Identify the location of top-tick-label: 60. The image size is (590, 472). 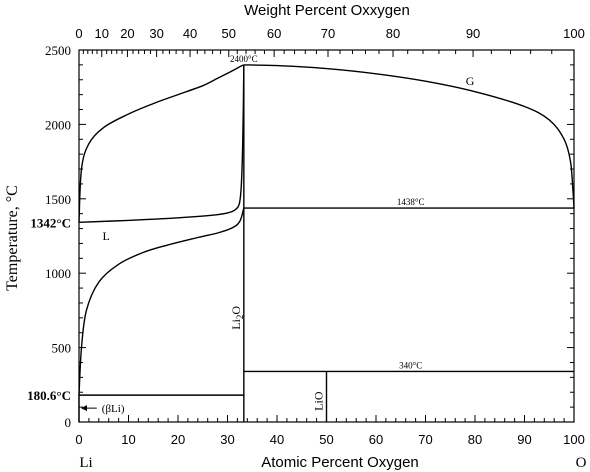
(274, 33).